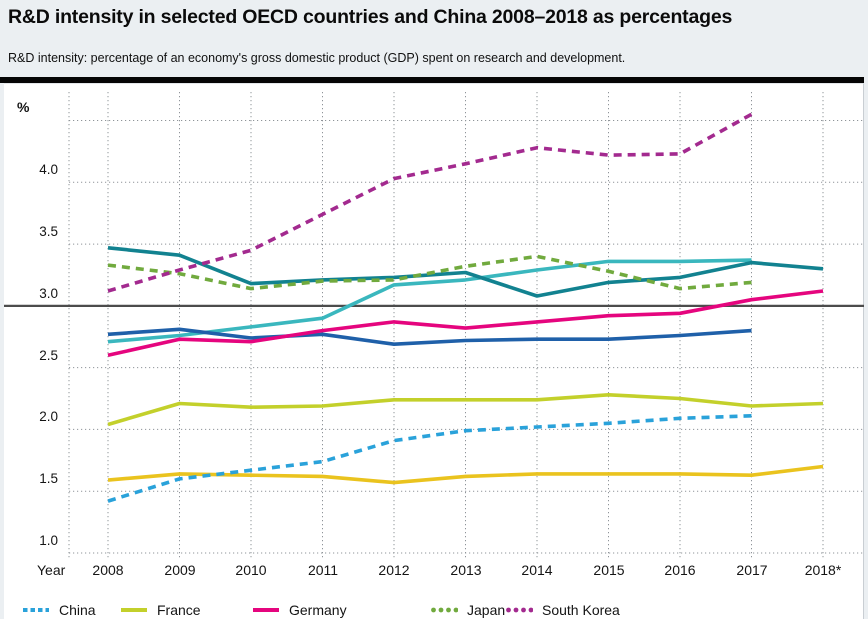  What do you see at coordinates (23, 107) in the screenshot?
I see `y-axis-unit-label: %` at bounding box center [23, 107].